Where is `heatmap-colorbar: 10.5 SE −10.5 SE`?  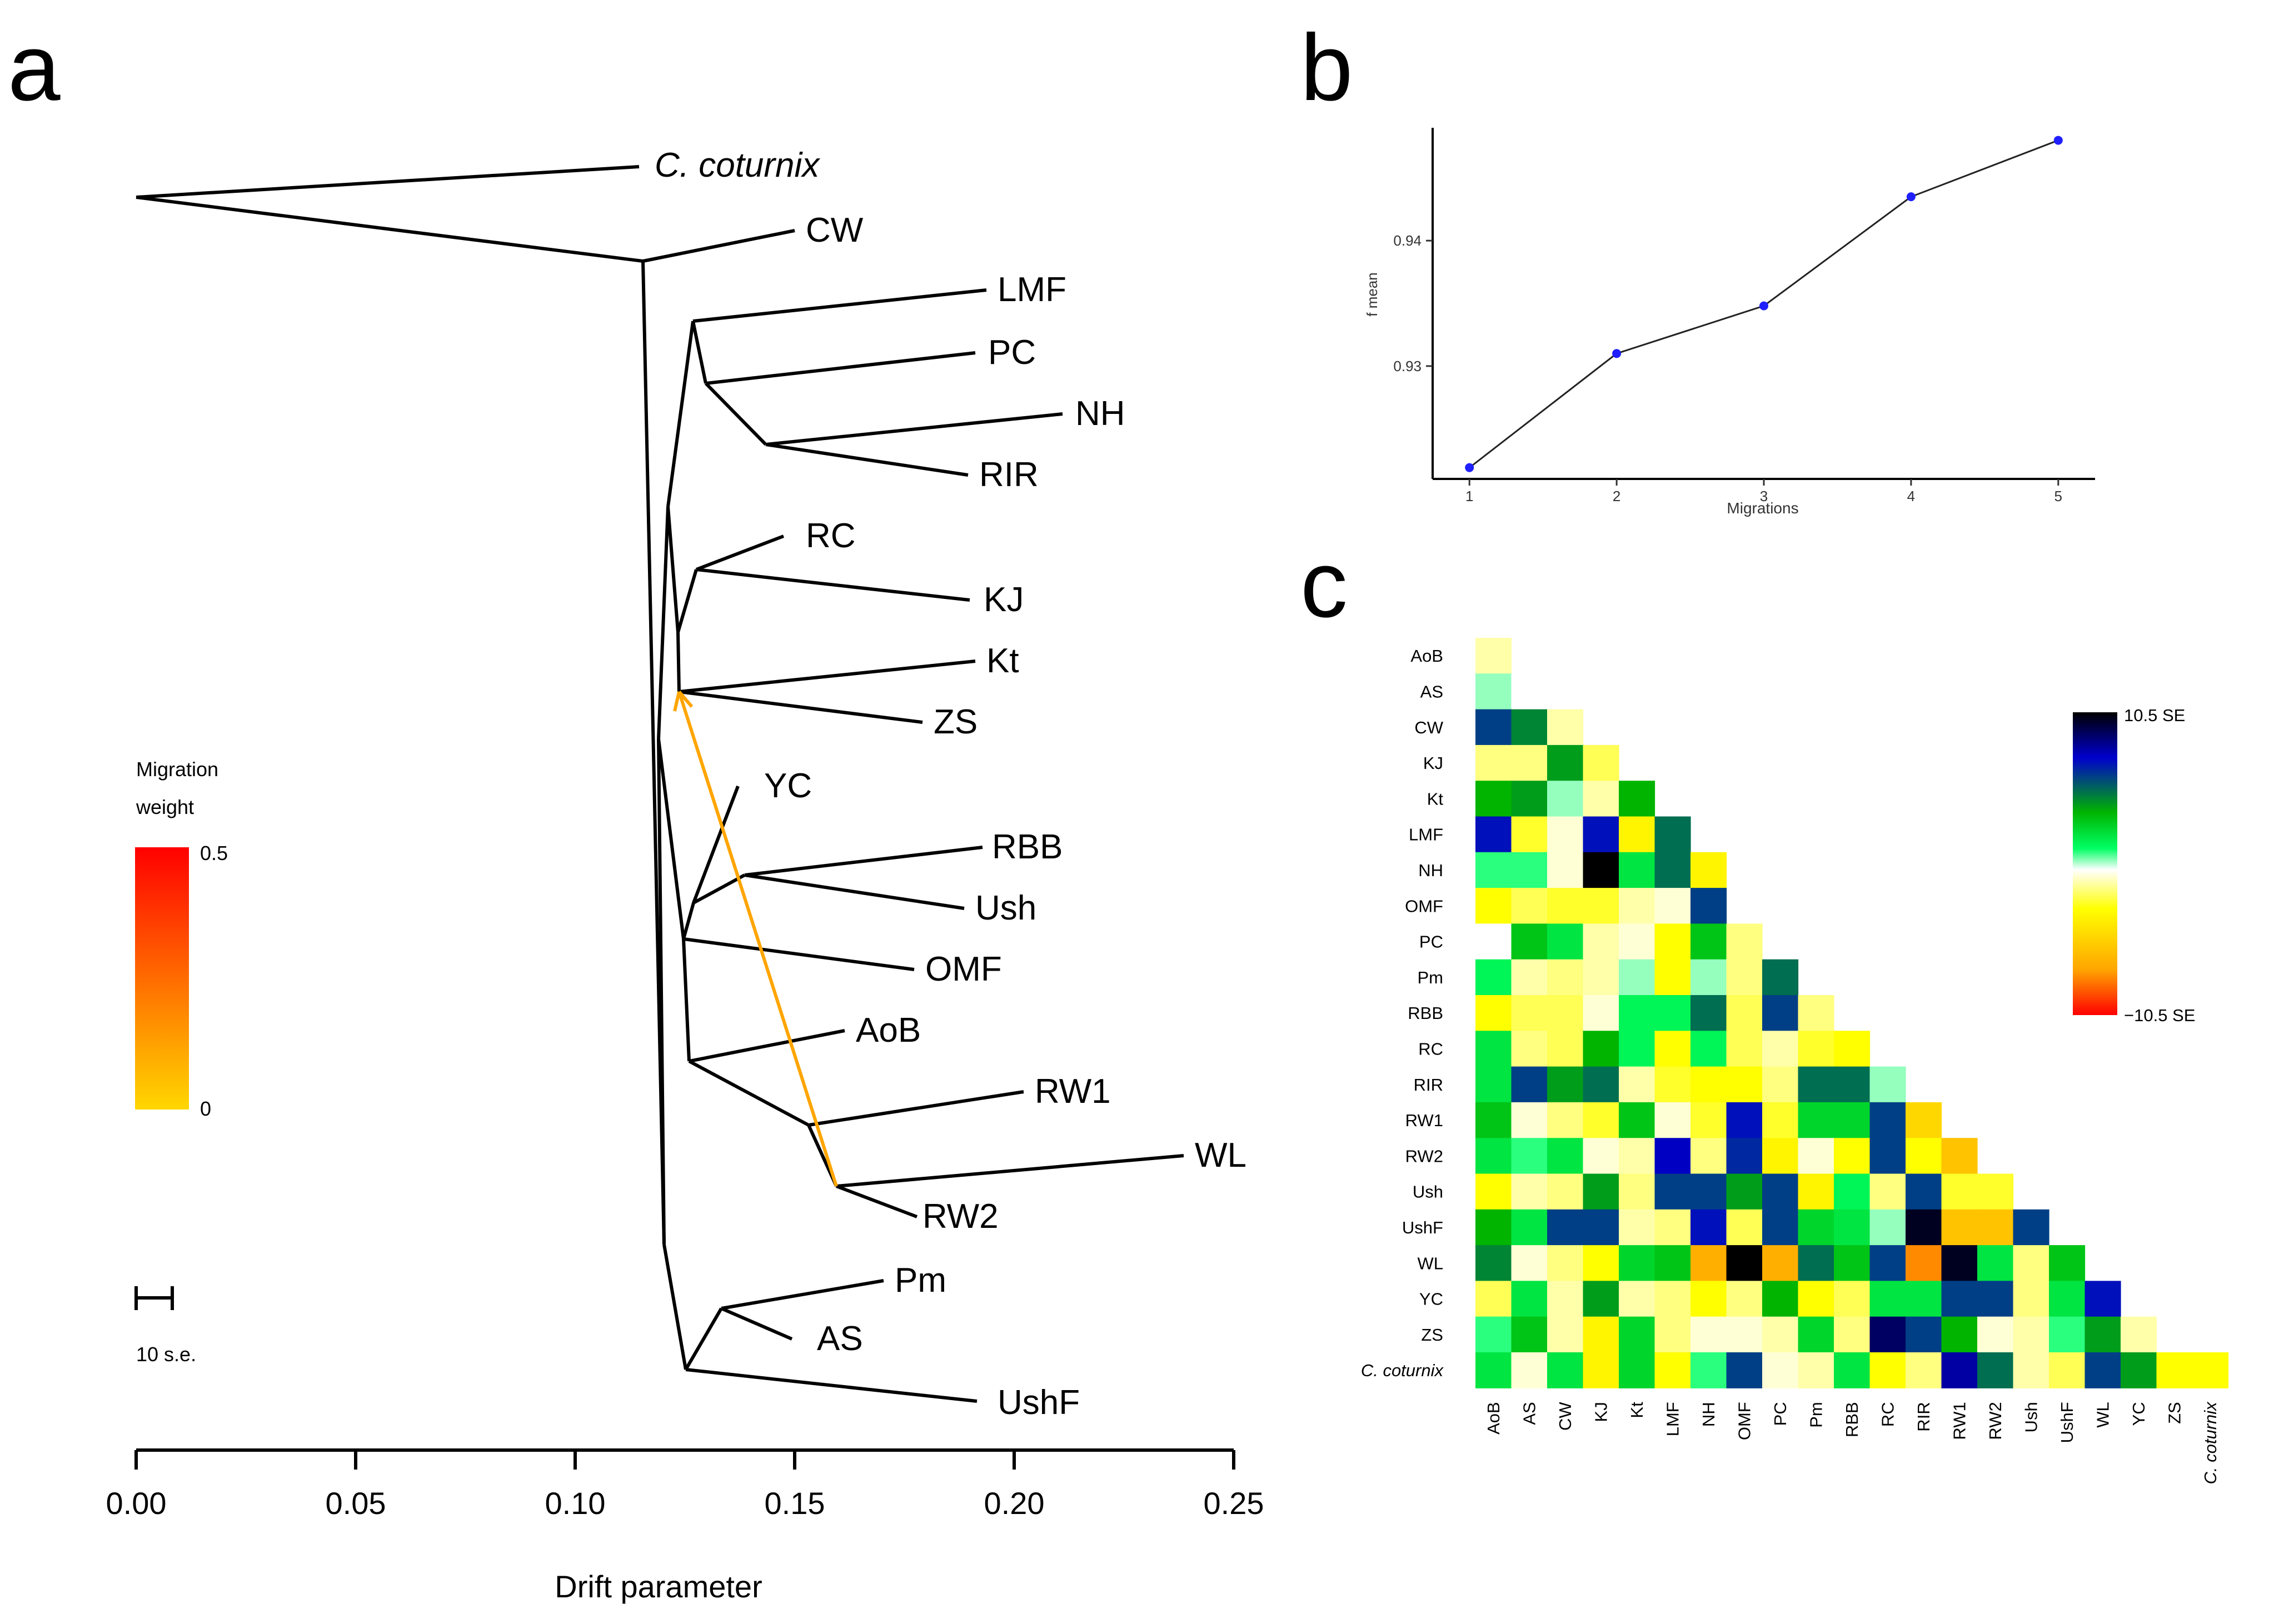 heatmap-colorbar: 10.5 SE −10.5 SE is located at coordinates (2134, 865).